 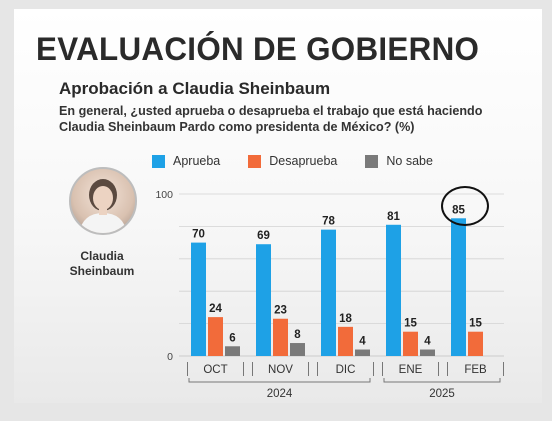 What do you see at coordinates (164, 195) in the screenshot?
I see `y-tick-label: 100` at bounding box center [164, 195].